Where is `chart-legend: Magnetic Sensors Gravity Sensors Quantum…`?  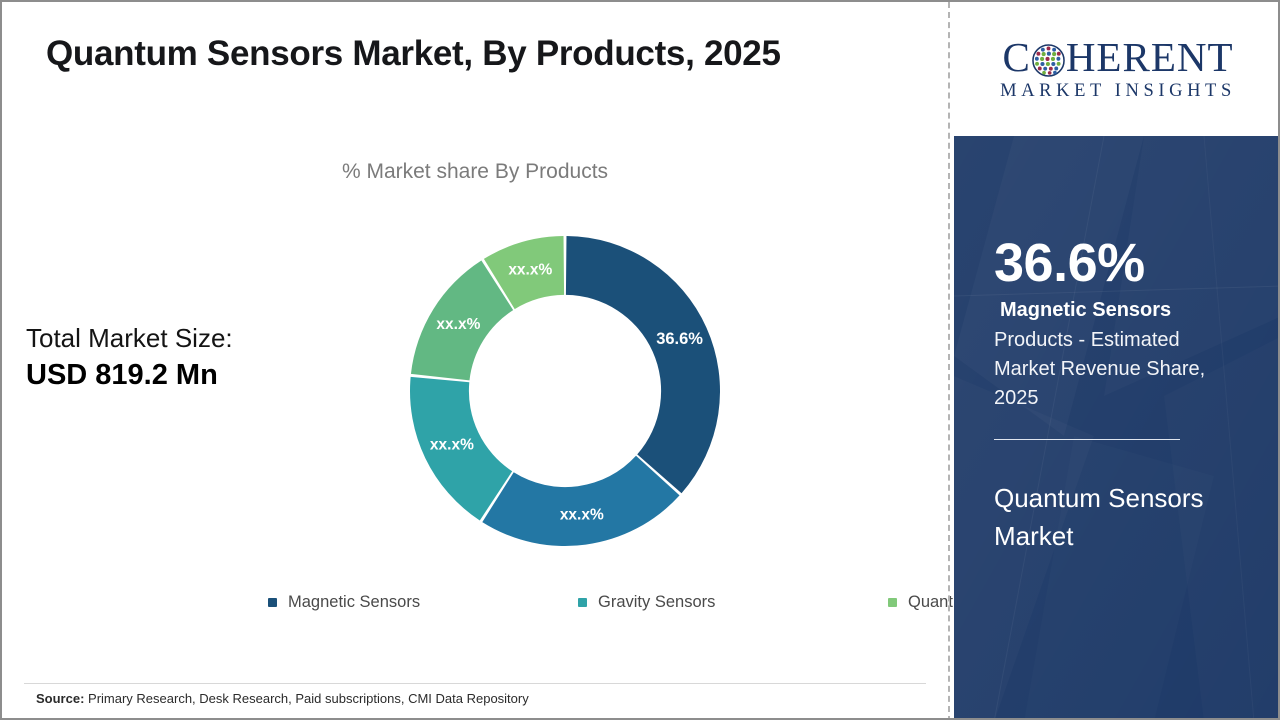
chart-legend: Magnetic Sensors Gravity Sensors Quantum… is located at coordinates (773, 602).